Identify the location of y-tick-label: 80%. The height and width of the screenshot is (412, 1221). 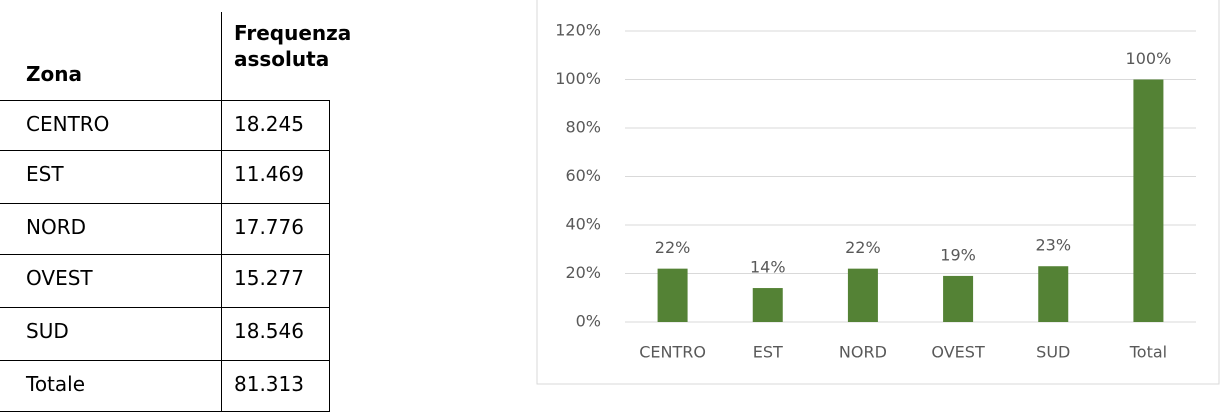
(583, 127).